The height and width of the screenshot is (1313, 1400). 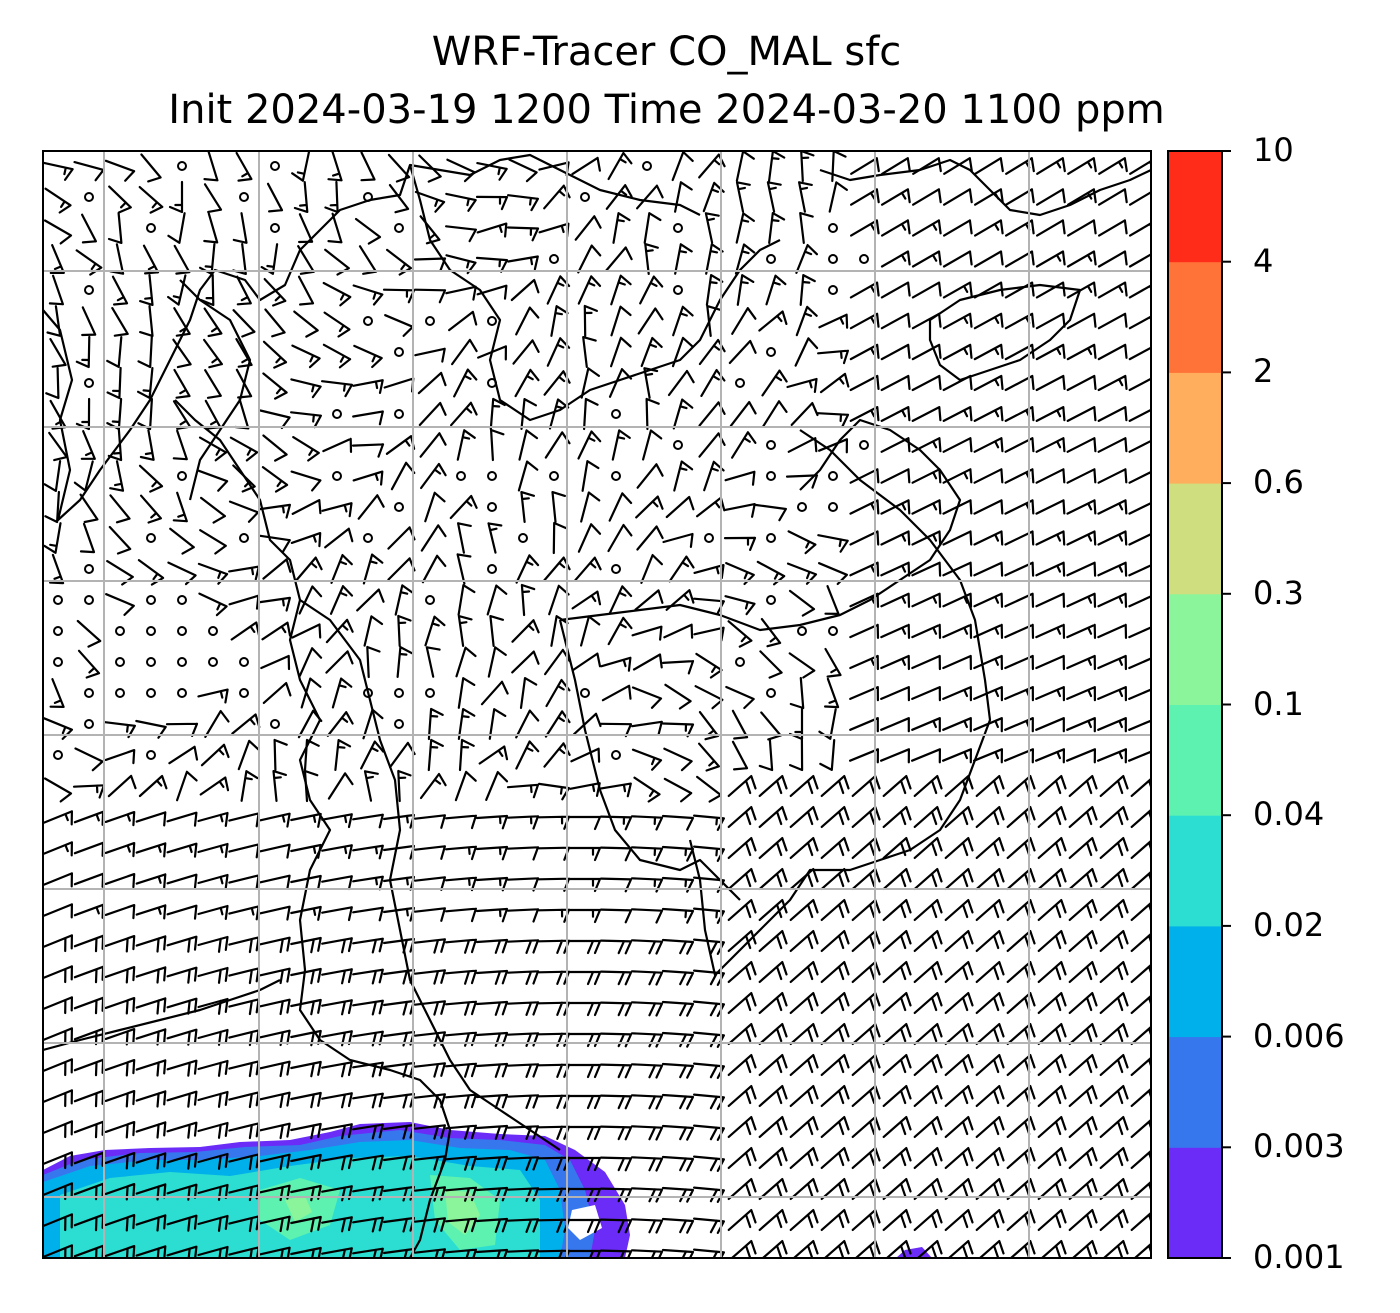 What do you see at coordinates (1299, 1035) in the screenshot?
I see `colorbar-tick-label: 0.006` at bounding box center [1299, 1035].